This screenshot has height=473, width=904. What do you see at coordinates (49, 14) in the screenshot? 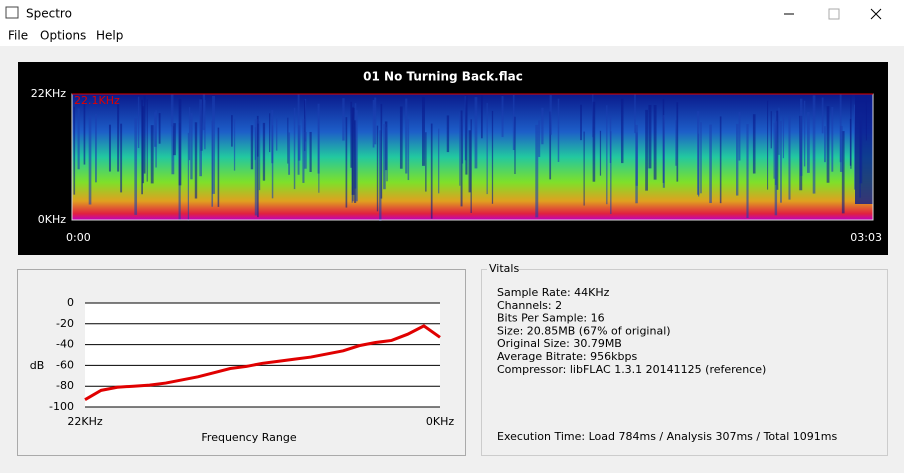
I see `window-title: Spectro` at bounding box center [49, 14].